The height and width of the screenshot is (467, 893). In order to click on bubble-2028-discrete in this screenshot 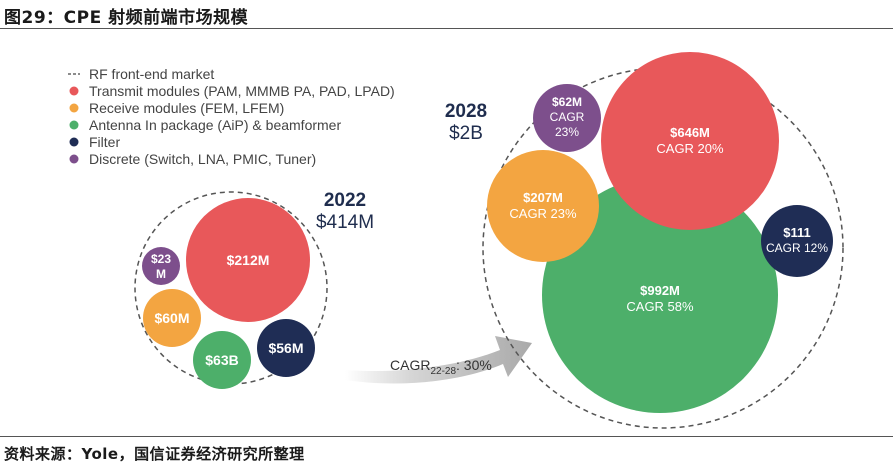, I will do `click(567, 118)`.